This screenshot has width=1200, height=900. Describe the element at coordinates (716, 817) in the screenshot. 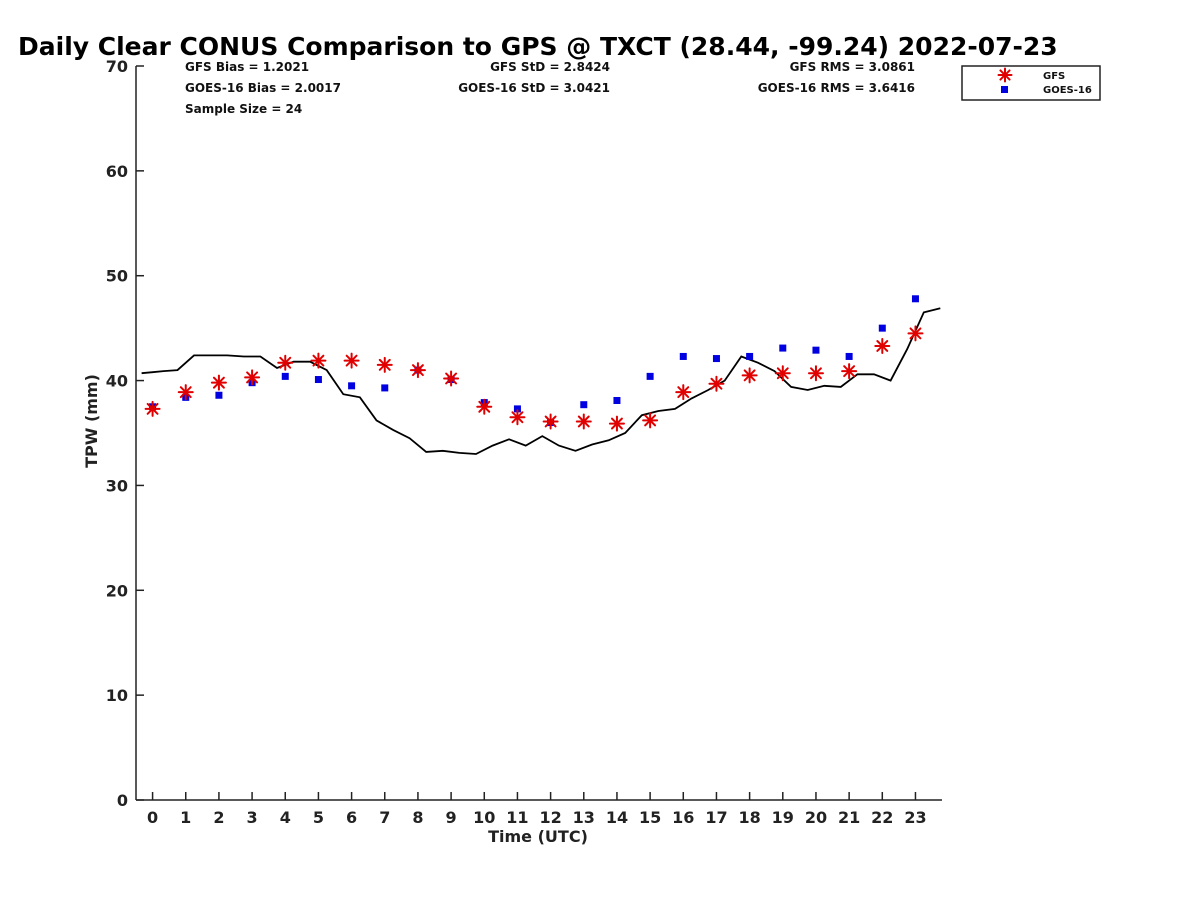

I see `x-tick-label-17: 17` at that location.